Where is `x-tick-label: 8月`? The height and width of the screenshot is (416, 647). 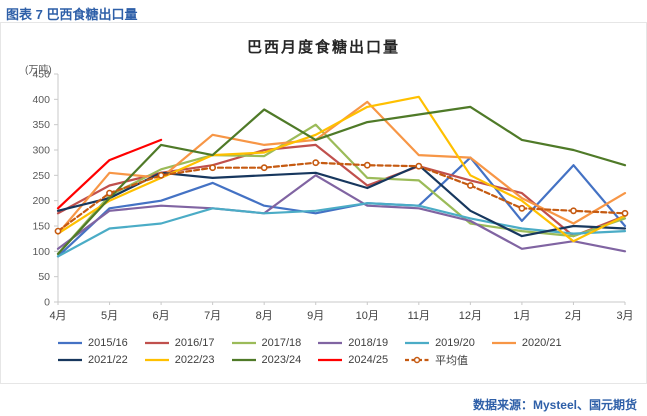
x-tick-label: 8月 is located at coordinates (264, 316).